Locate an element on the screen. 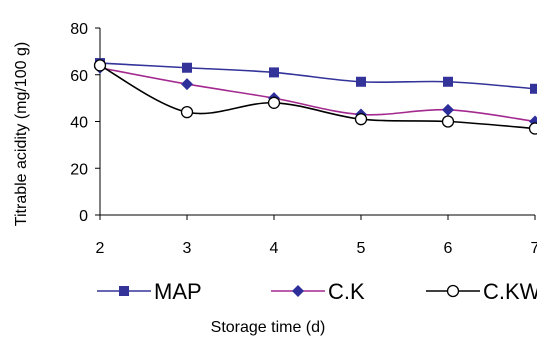 The height and width of the screenshot is (342, 537). legend-item-c-kw: C.KW is located at coordinates (481, 291).